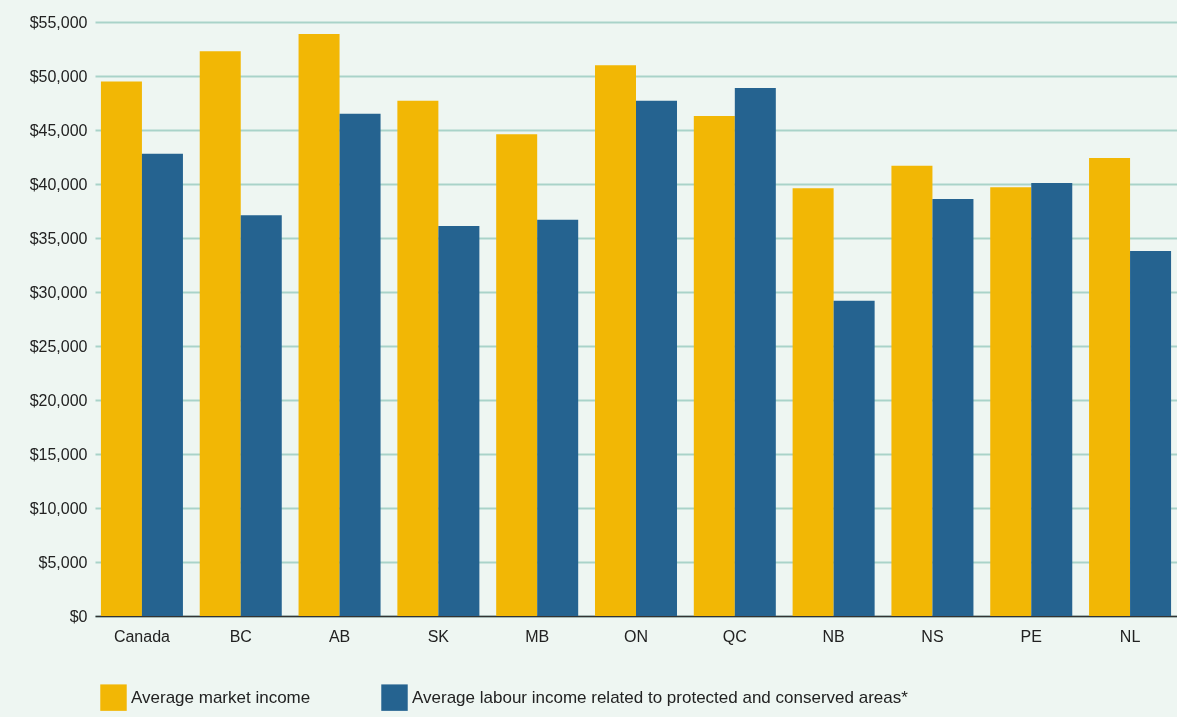  Describe the element at coordinates (734, 636) in the screenshot. I see `x-tick-label: QC` at that location.